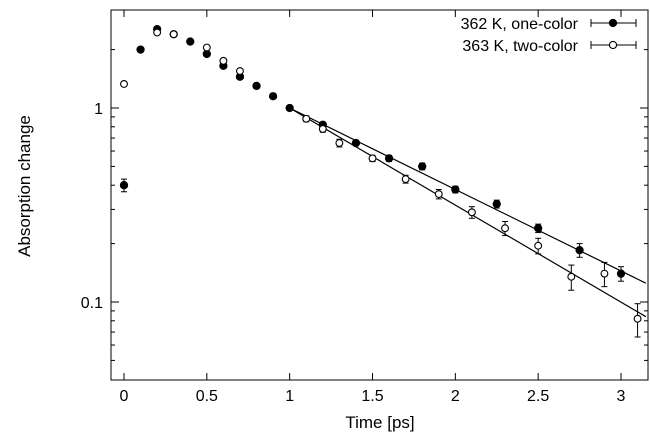 The image size is (650, 433). Describe the element at coordinates (379, 422) in the screenshot. I see `x-axis-title: Time [ps]` at that location.